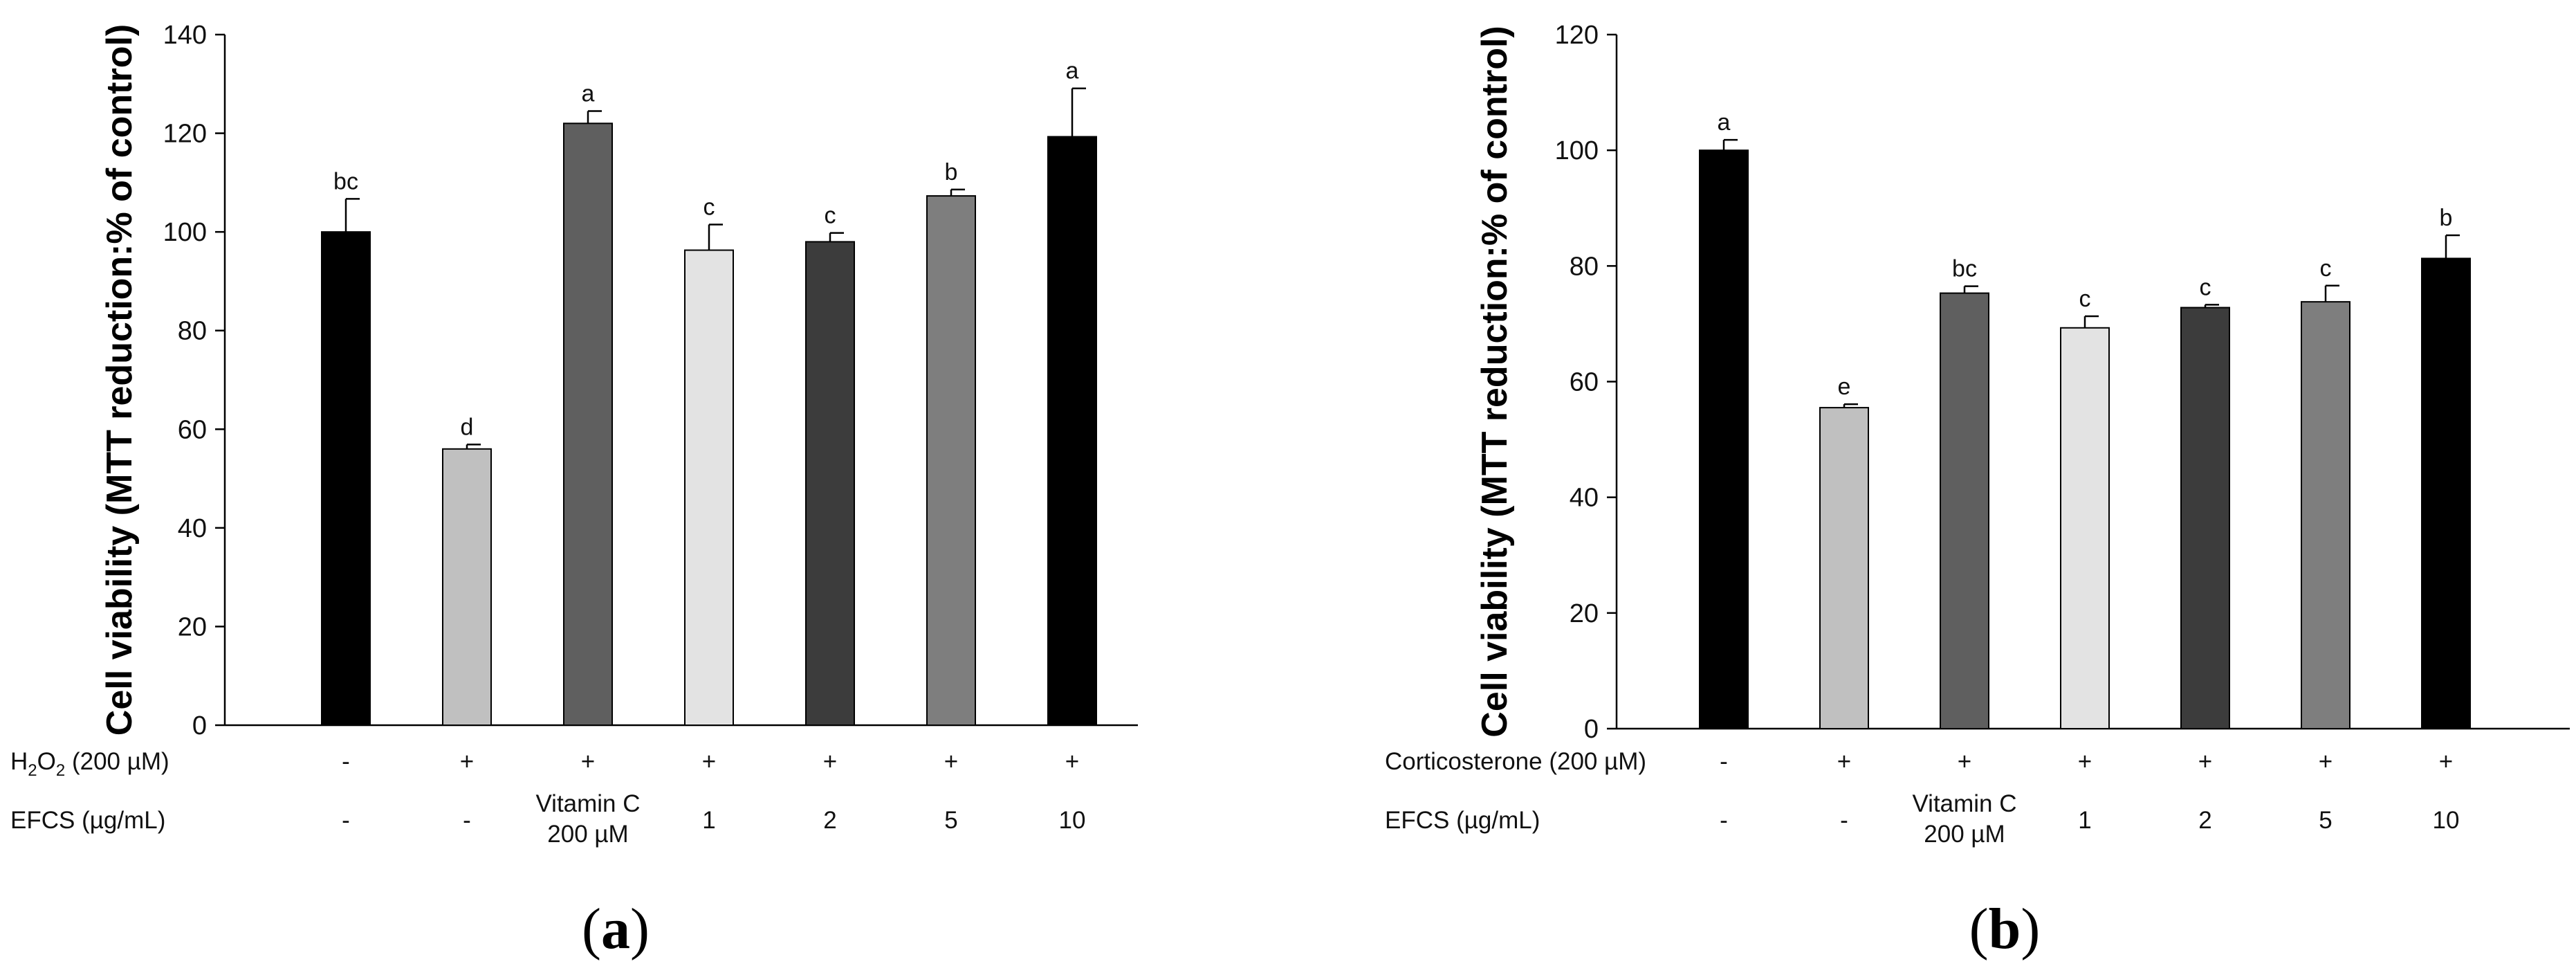 This screenshot has height=975, width=2576. What do you see at coordinates (117, 761) in the screenshot?
I see `treatment-label-part: (200 µM)` at bounding box center [117, 761].